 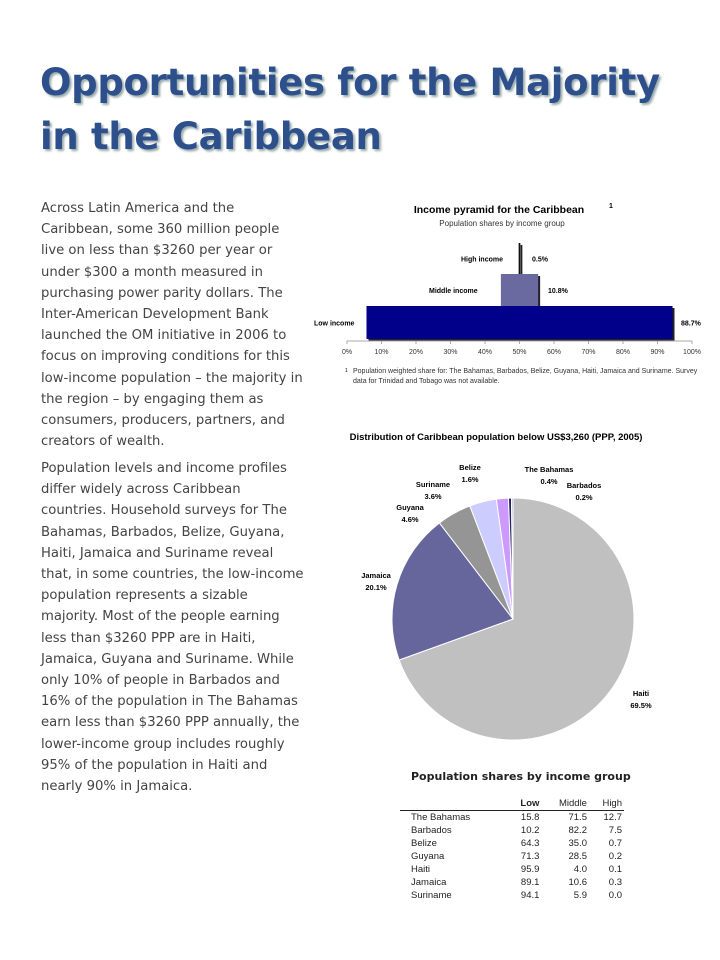 What do you see at coordinates (512, 869) in the screenshot?
I see `table-row: Haiti 95.9 4.0 0.1` at bounding box center [512, 869].